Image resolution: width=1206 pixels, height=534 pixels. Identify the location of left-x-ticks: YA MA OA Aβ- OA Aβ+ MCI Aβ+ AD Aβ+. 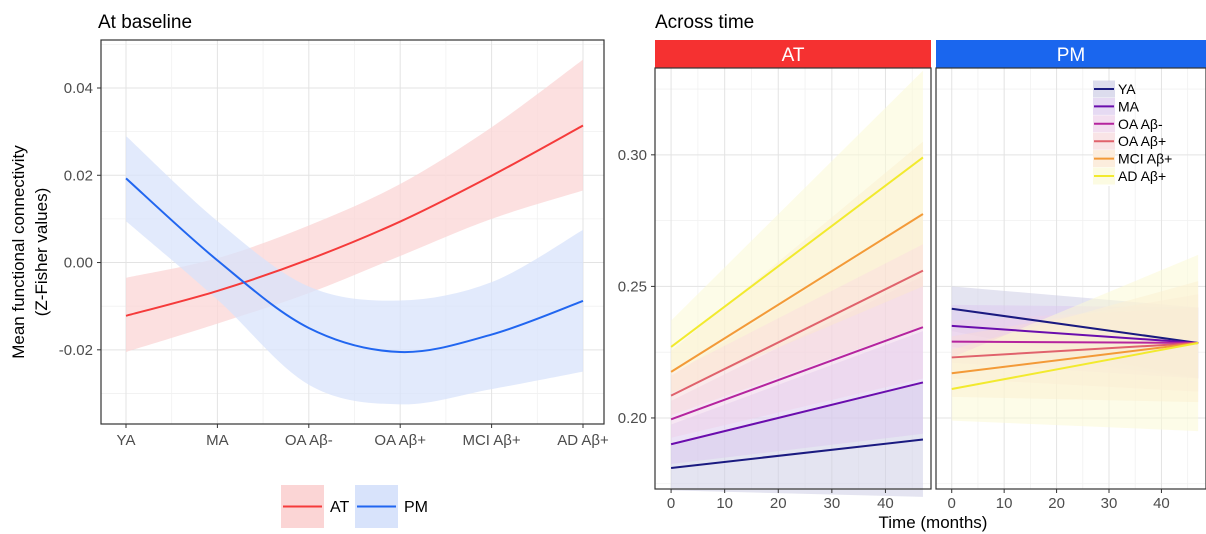
(363, 436).